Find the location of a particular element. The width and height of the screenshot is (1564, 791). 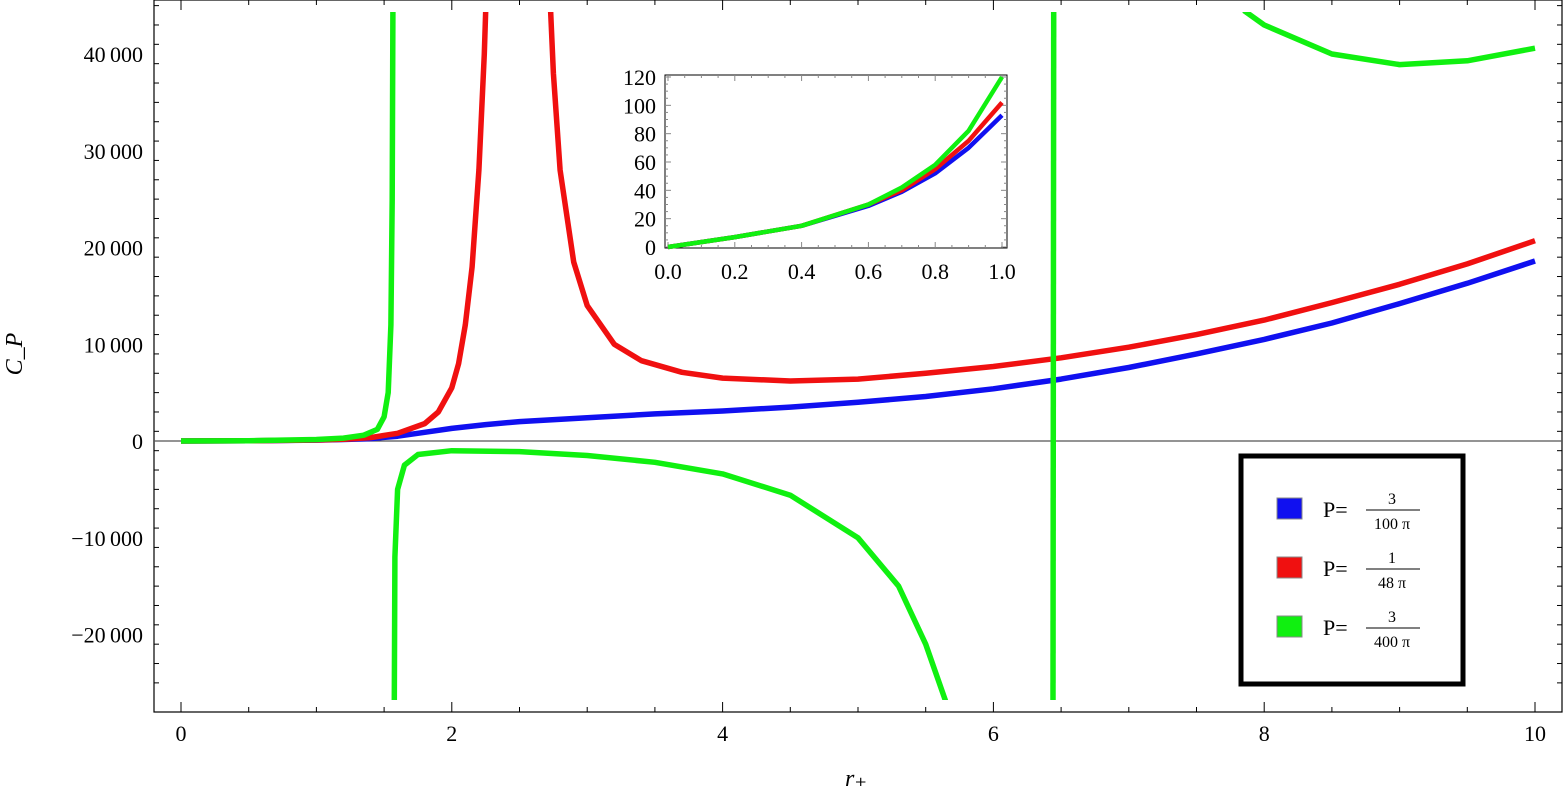

legend-box is located at coordinates (1352, 570).